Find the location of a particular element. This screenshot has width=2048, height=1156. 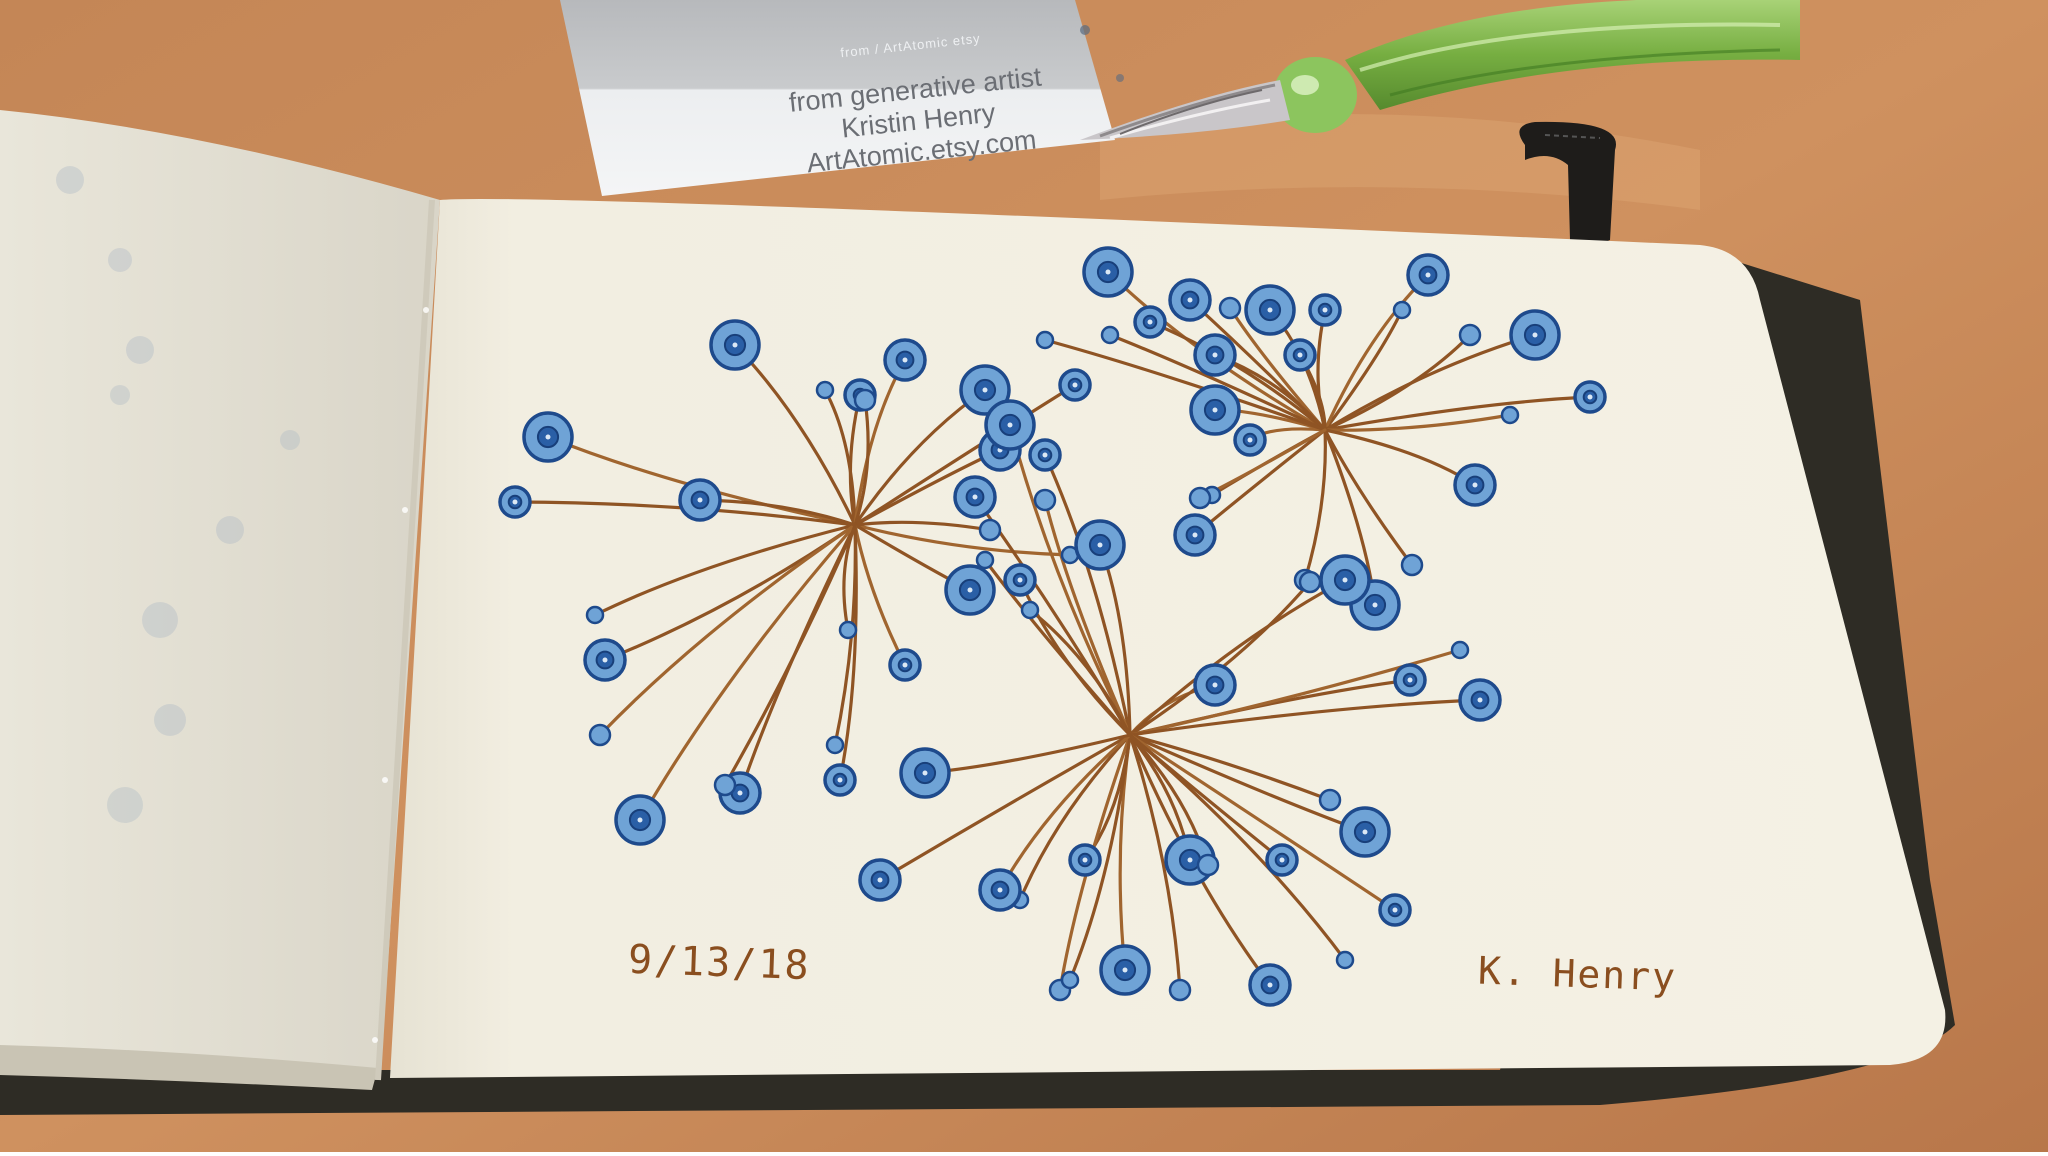

show-through-dots is located at coordinates (178, 494).